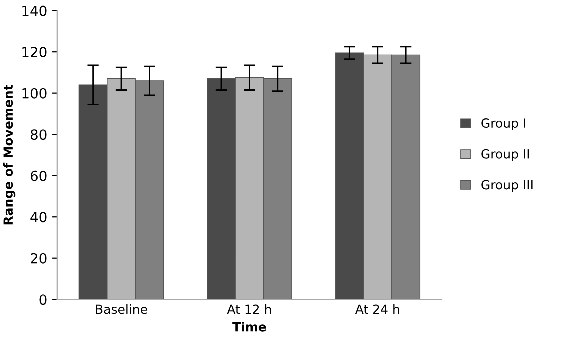 Image resolution: width=574 pixels, height=361 pixels. Describe the element at coordinates (9, 154) in the screenshot. I see `y-axis-title: Range of Movement` at that location.